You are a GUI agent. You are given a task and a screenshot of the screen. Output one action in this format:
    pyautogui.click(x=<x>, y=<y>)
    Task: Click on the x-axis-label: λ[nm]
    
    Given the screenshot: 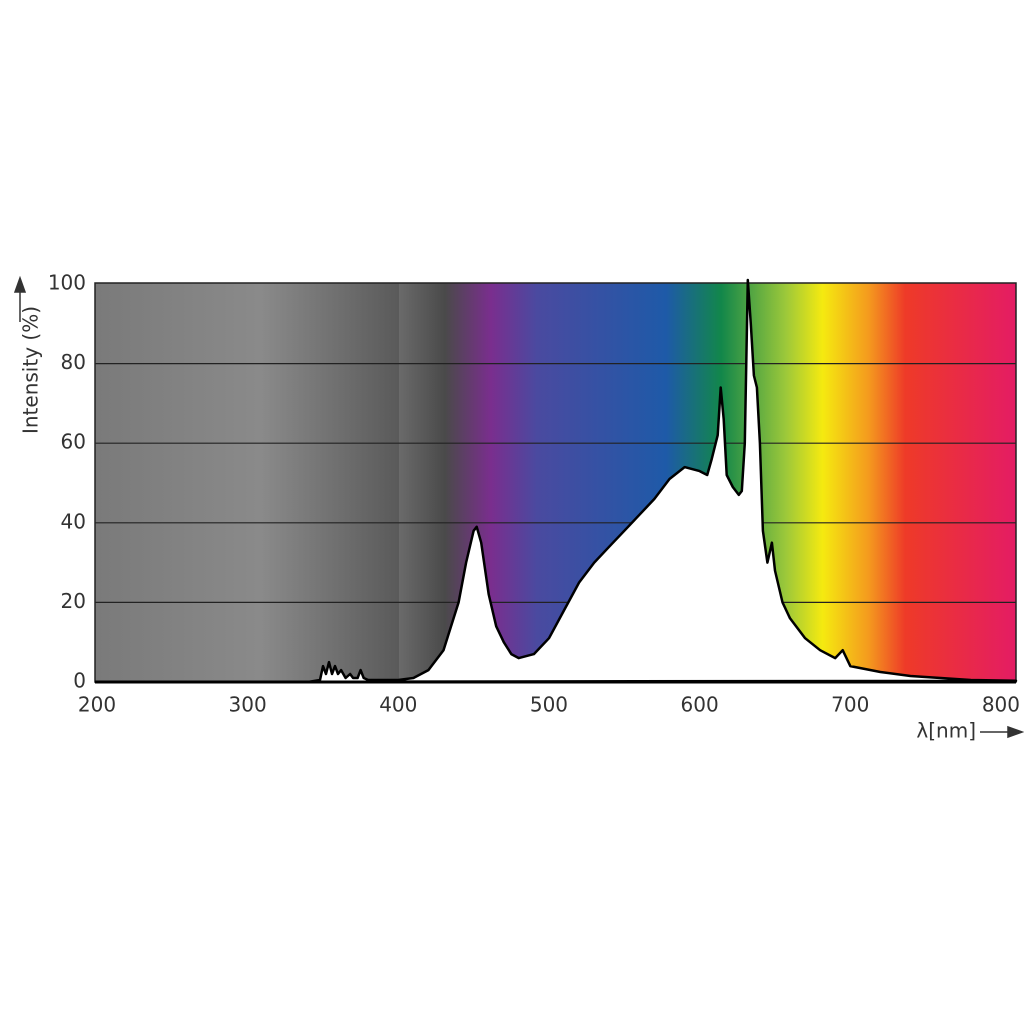 What is the action you would take?
    pyautogui.click(x=946, y=731)
    